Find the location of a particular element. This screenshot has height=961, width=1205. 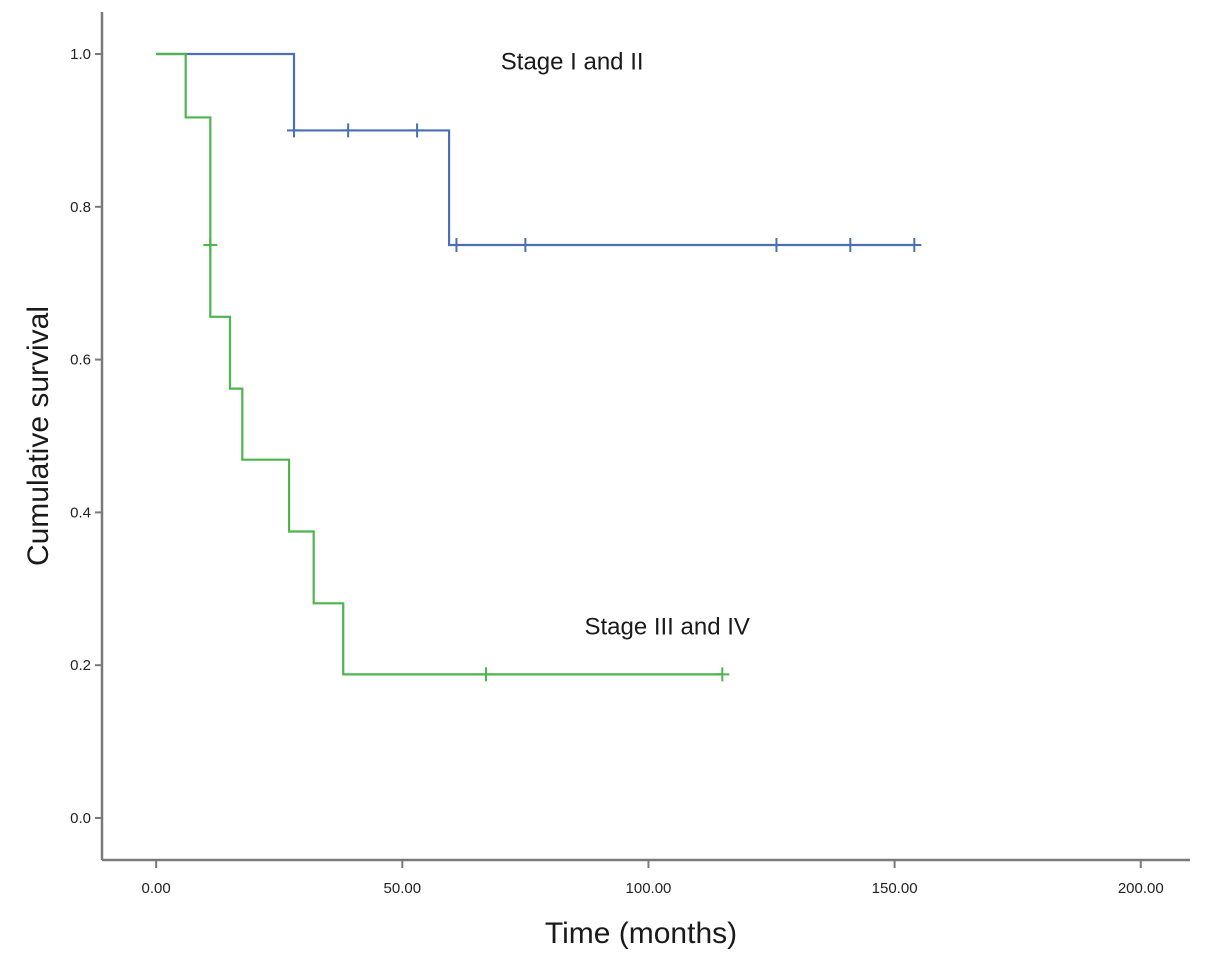

y-tick-label: 0.0 is located at coordinates (80, 818).